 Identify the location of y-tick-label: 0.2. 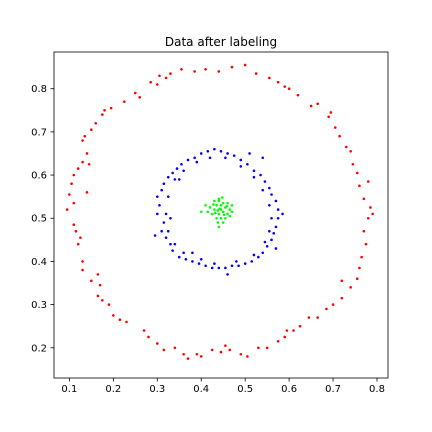
(39, 348).